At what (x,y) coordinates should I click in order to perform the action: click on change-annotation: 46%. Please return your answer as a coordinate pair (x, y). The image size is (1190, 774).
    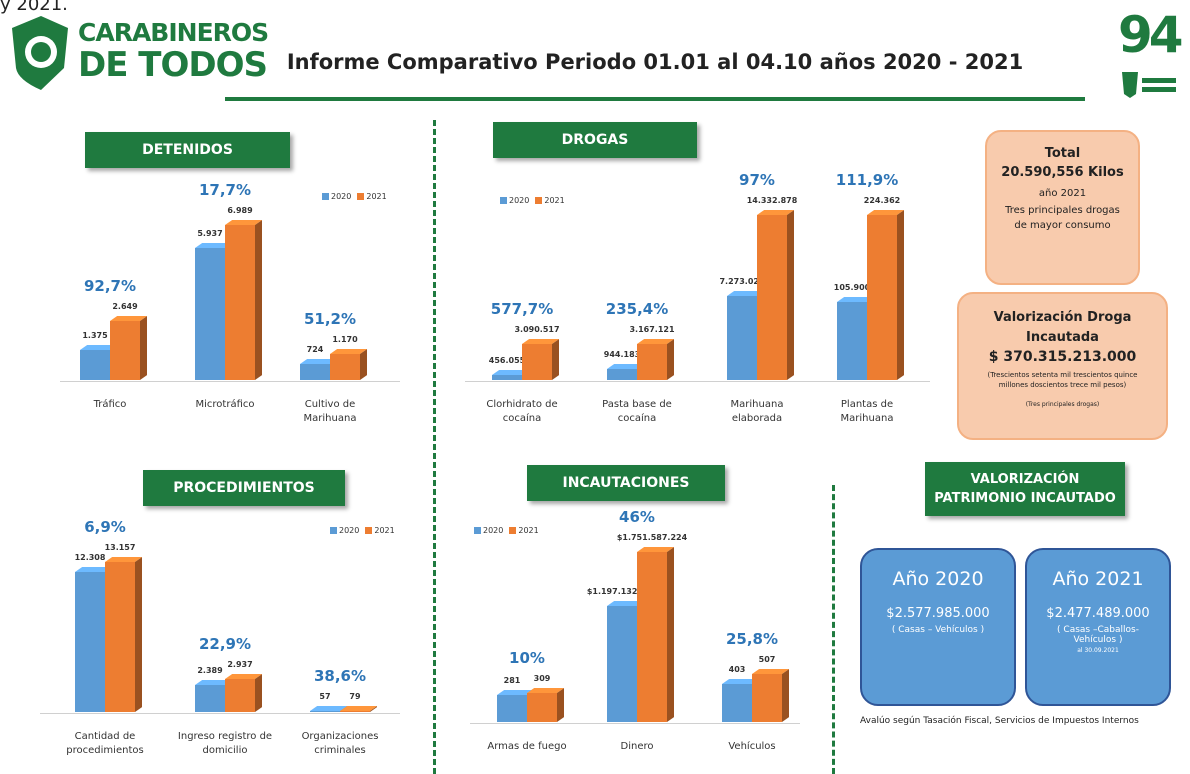
    Looking at the image, I should click on (637, 517).